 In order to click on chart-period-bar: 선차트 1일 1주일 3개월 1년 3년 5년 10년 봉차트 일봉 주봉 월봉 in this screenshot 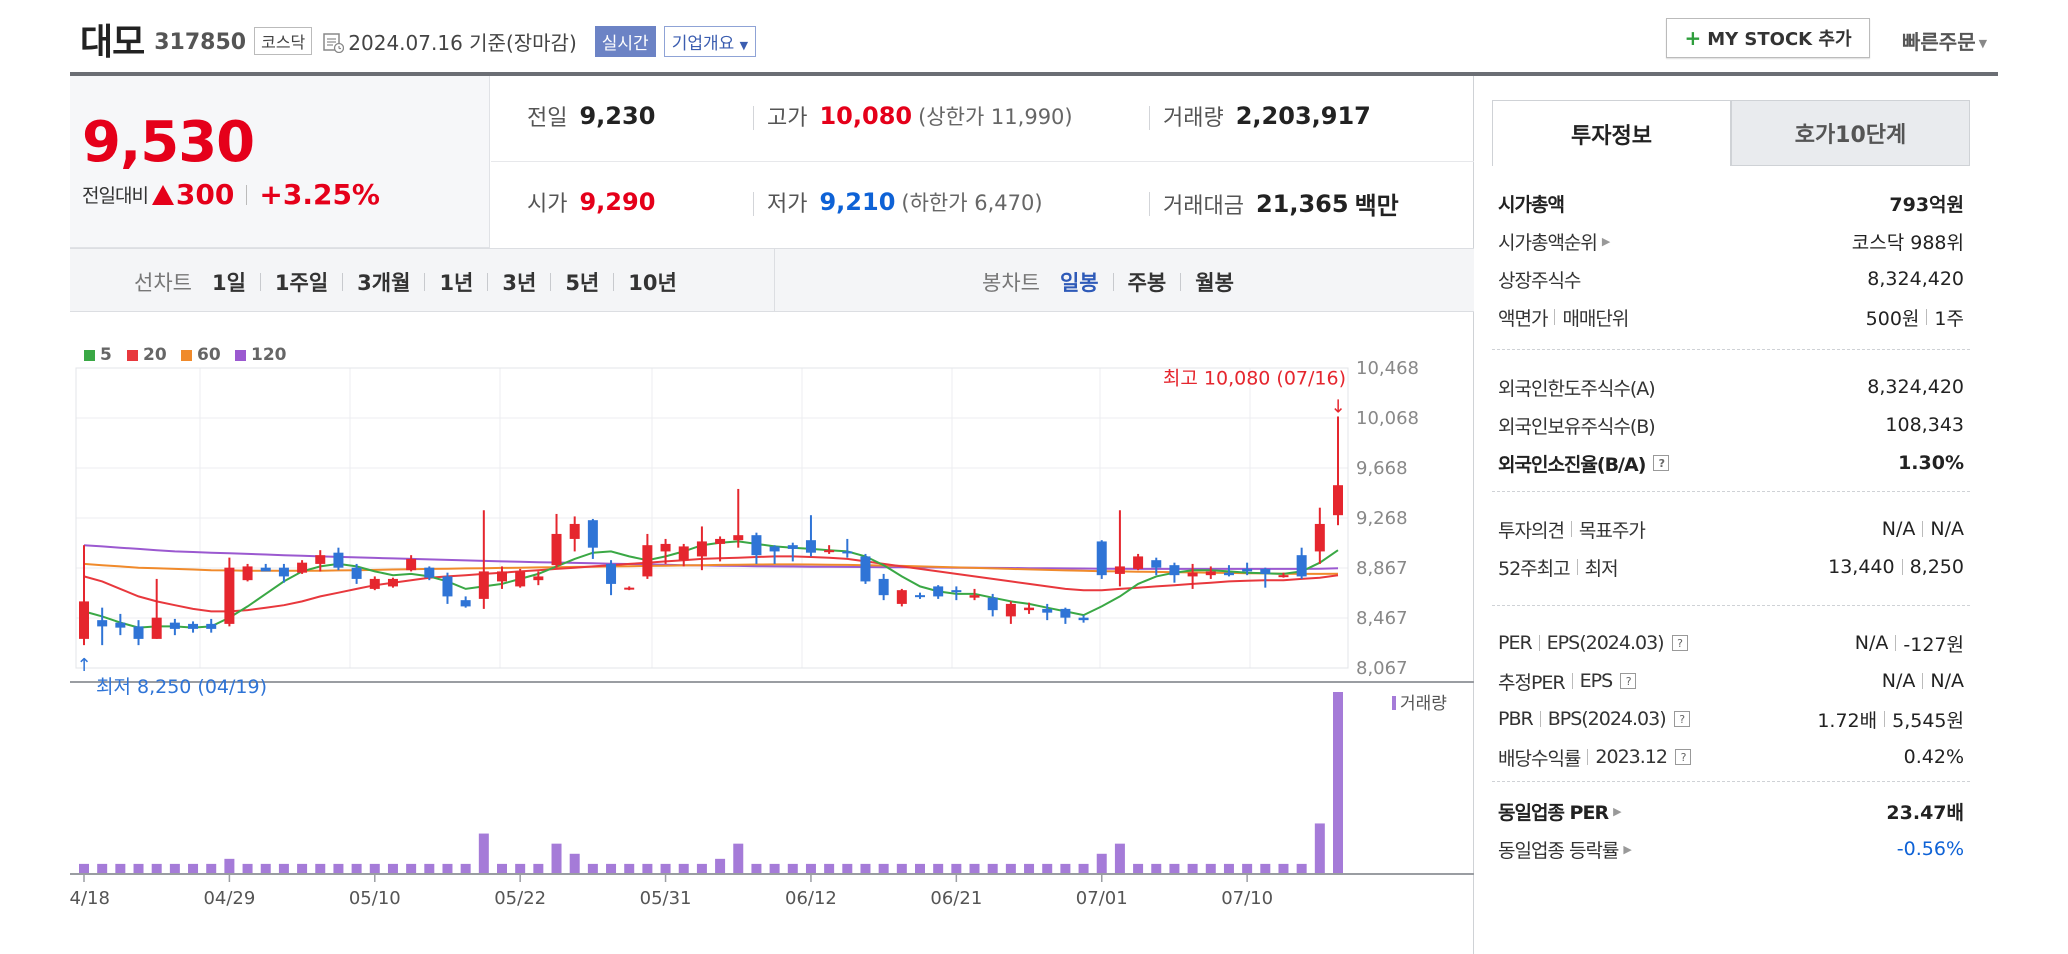, I will do `click(772, 280)`.